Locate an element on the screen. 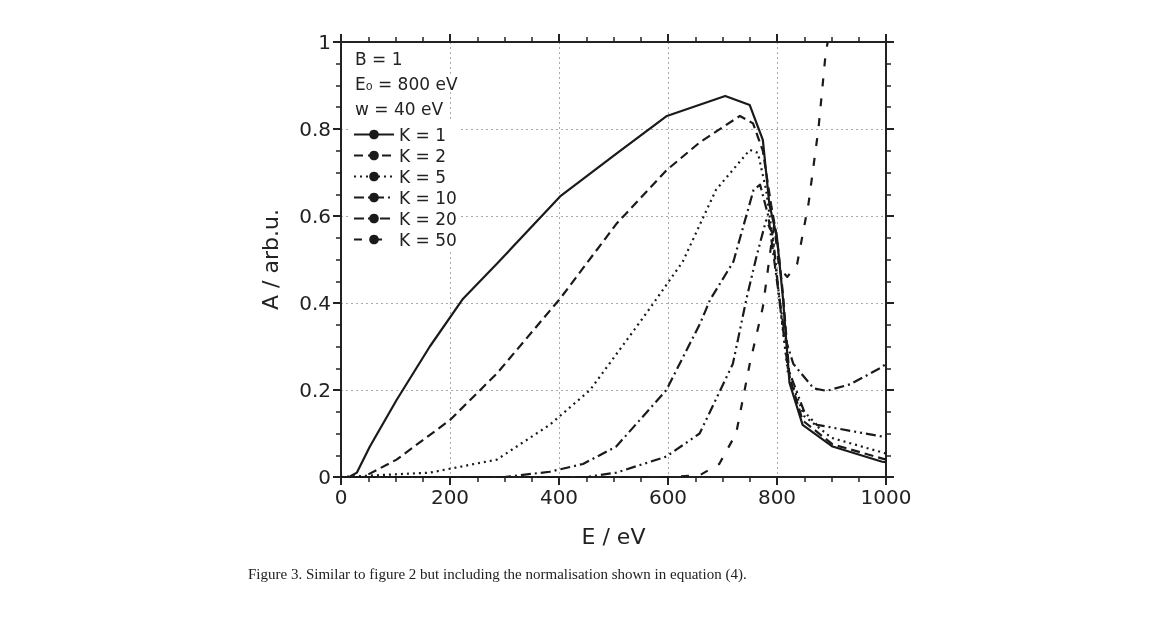  y-tick-label: 0 is located at coordinates (324, 477).